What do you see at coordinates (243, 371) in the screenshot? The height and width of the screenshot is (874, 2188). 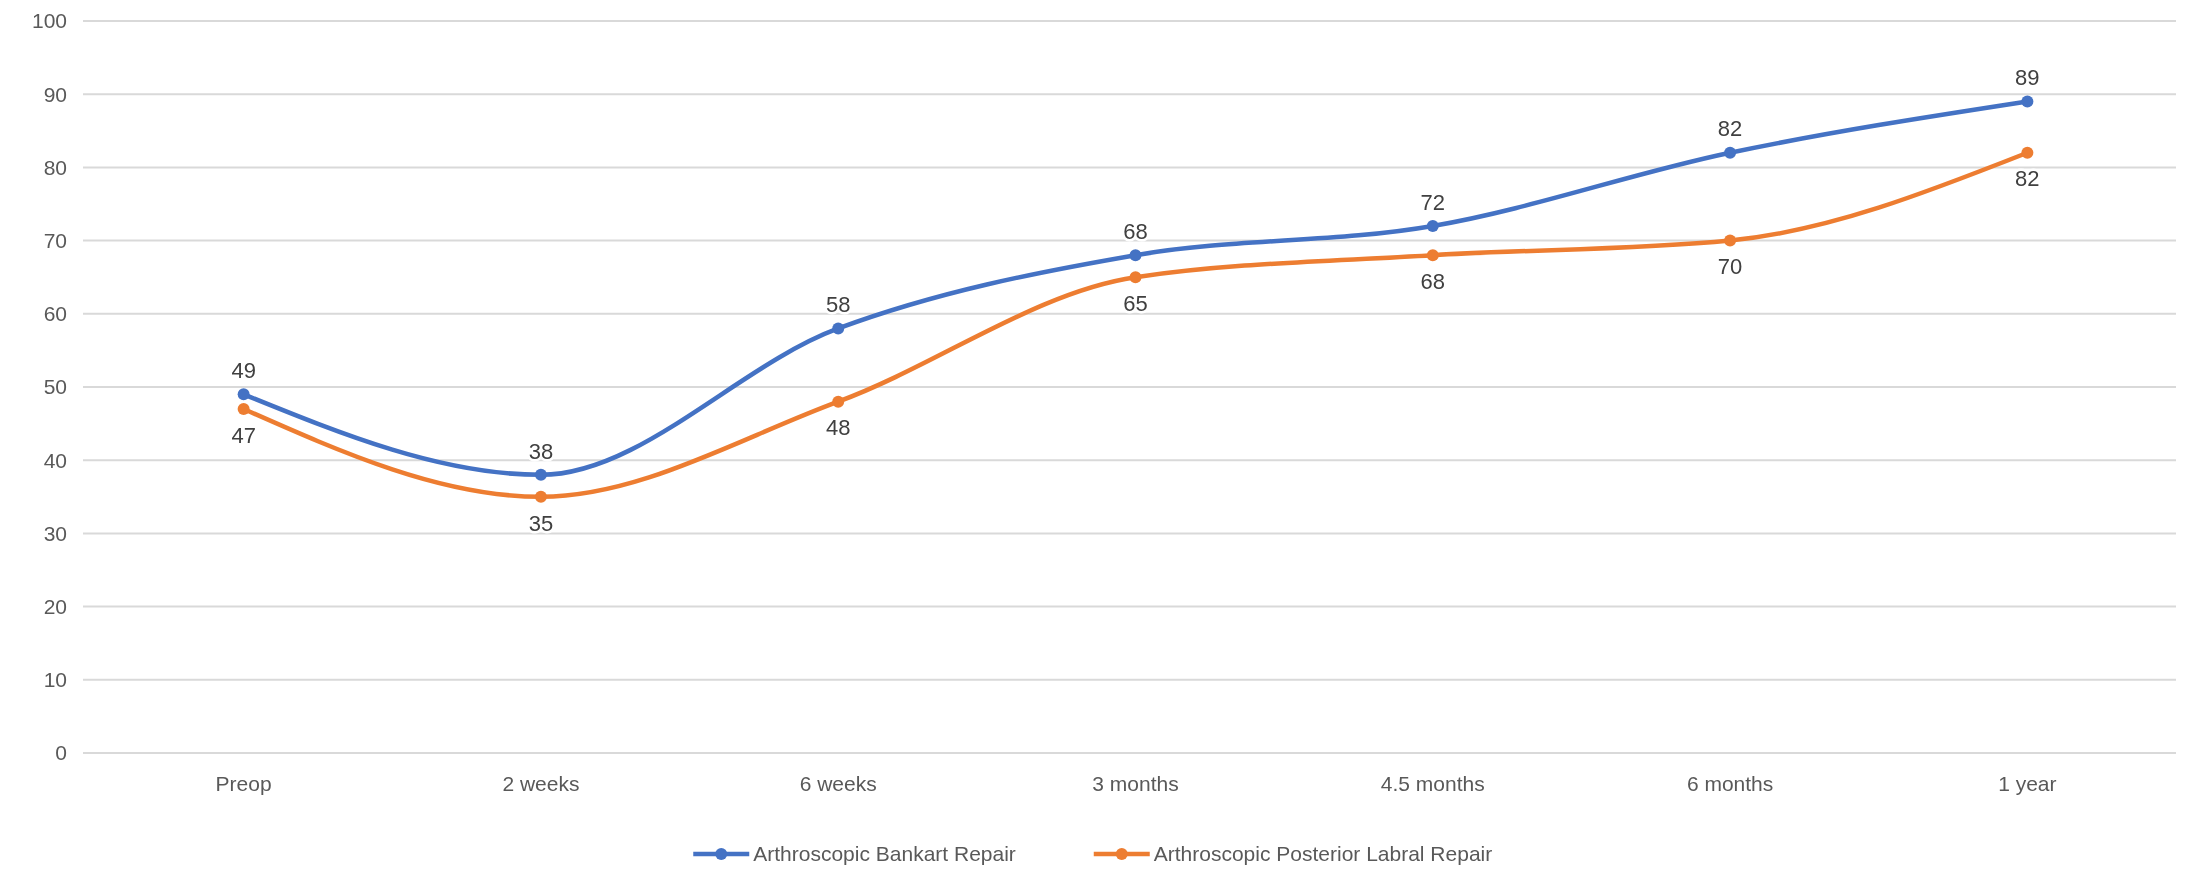 I see `data-label: 49` at bounding box center [243, 371].